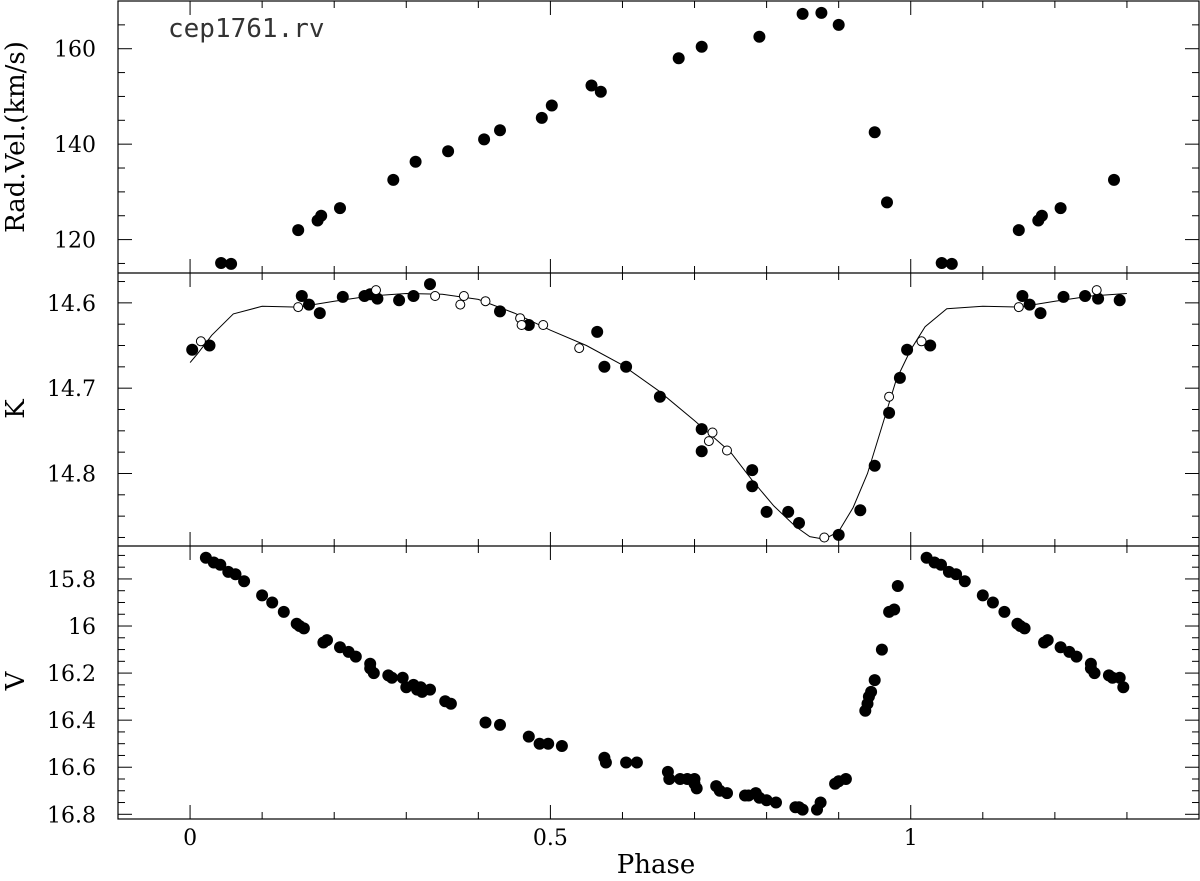  I want to click on k-band-ytick-label: 14.7, so click(71, 389).